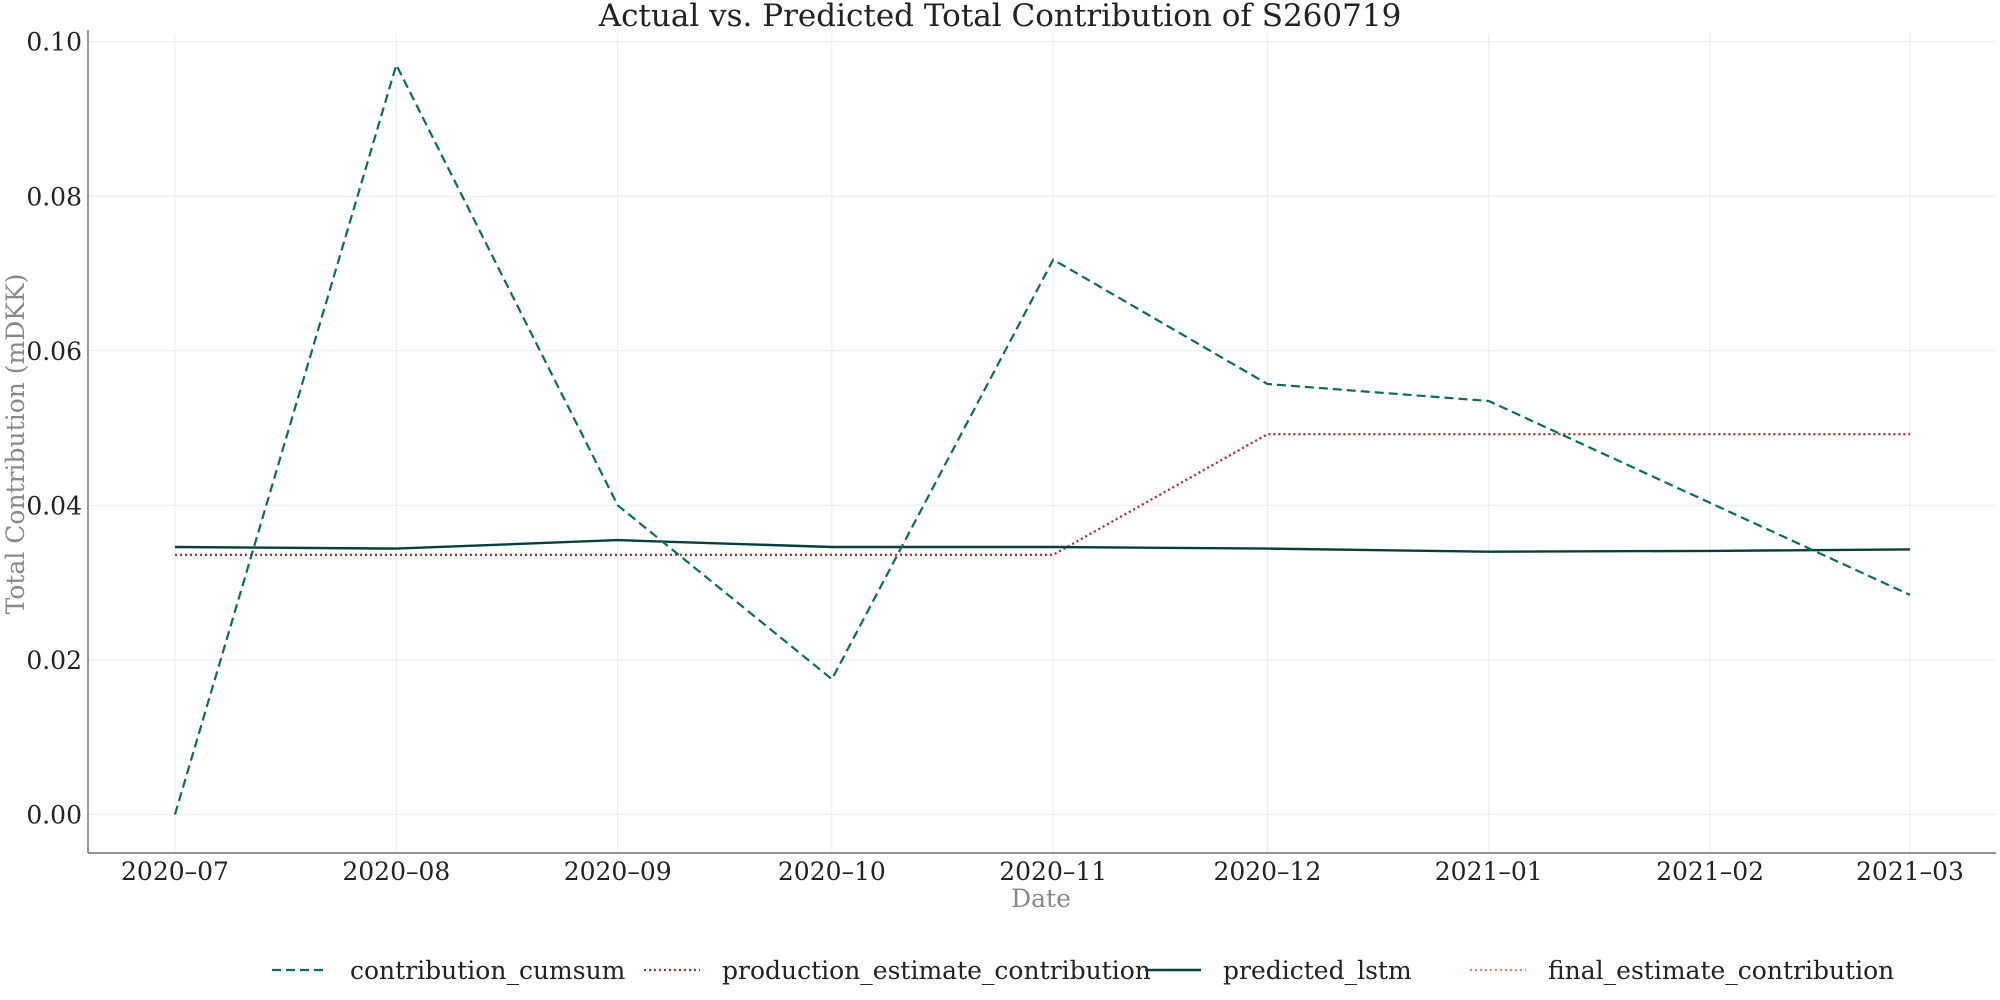 The image size is (2000, 1000). Describe the element at coordinates (832, 871) in the screenshot. I see `x-tick-label: 2020–10` at that location.